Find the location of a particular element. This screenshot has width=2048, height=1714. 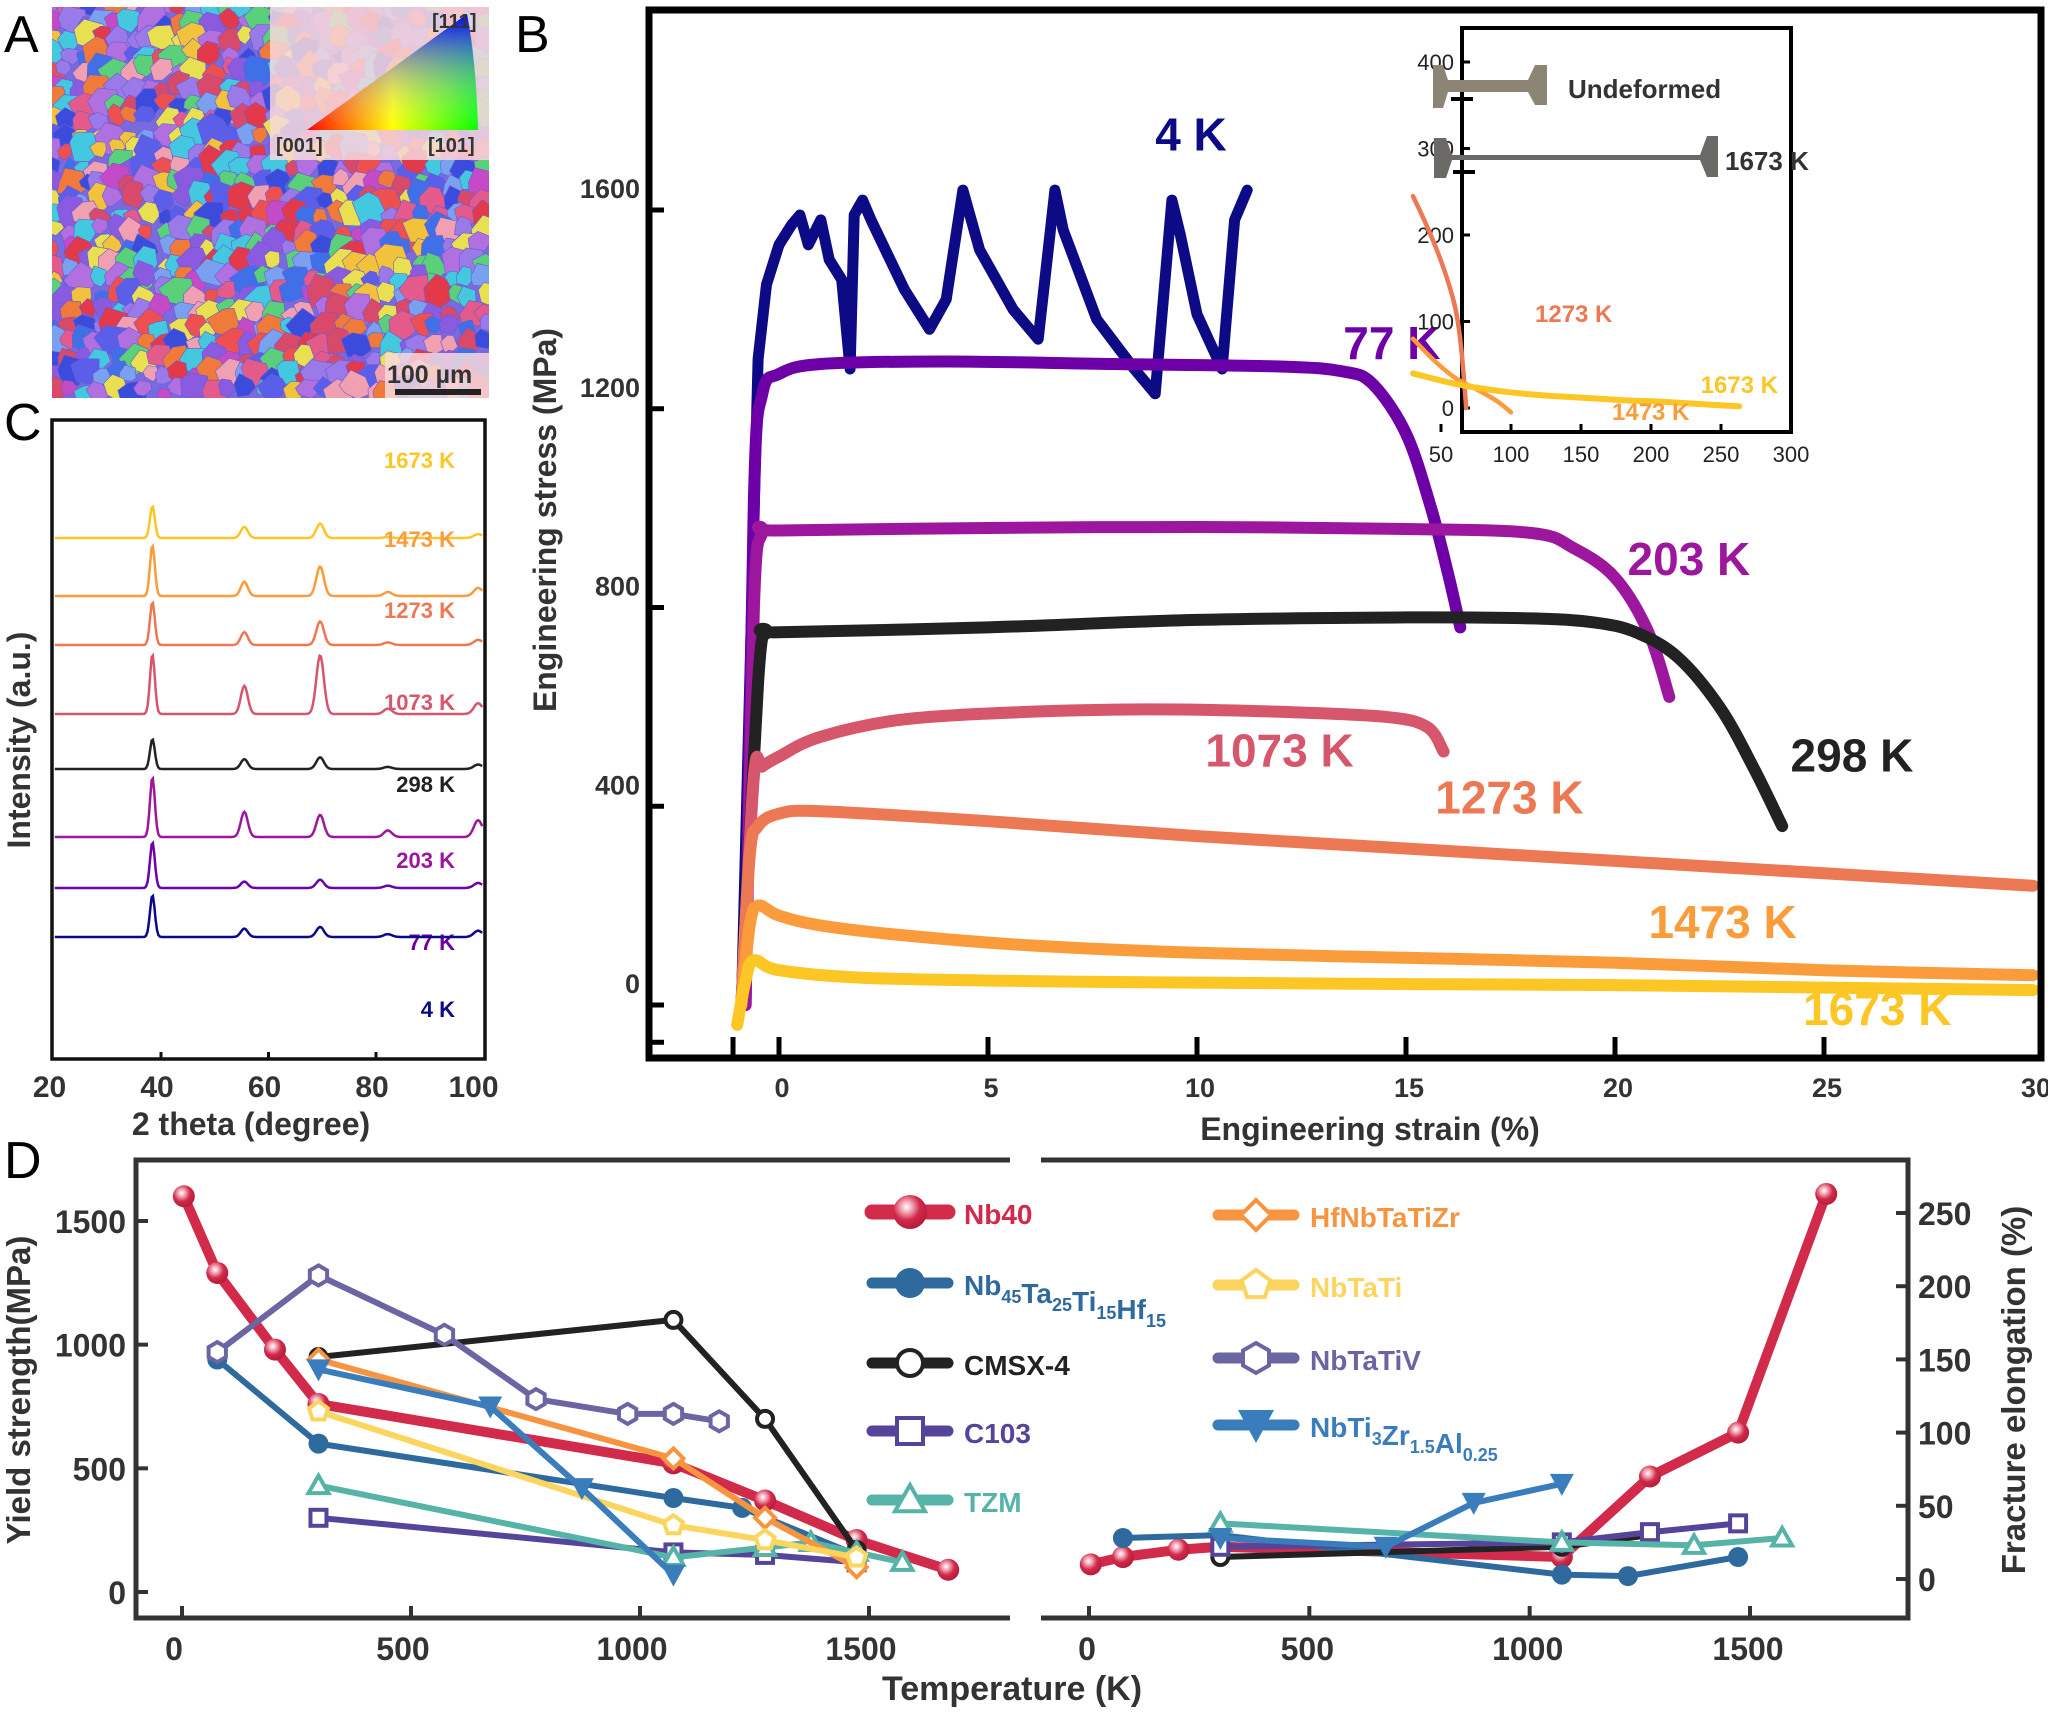

y-tick-label: 0 is located at coordinates (117, 1593).